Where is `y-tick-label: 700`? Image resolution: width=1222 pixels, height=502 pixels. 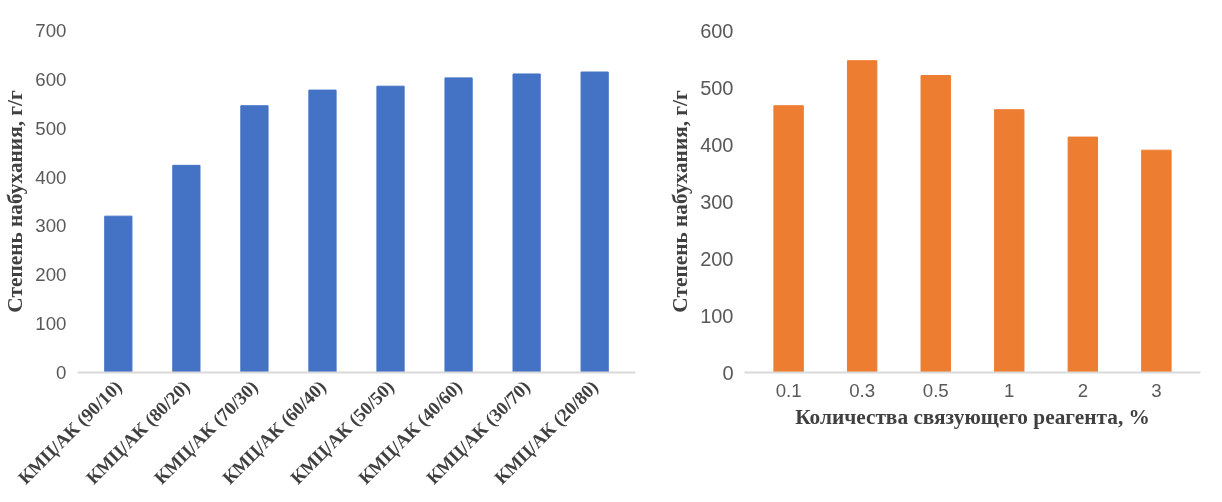
y-tick-label: 700 is located at coordinates (51, 30).